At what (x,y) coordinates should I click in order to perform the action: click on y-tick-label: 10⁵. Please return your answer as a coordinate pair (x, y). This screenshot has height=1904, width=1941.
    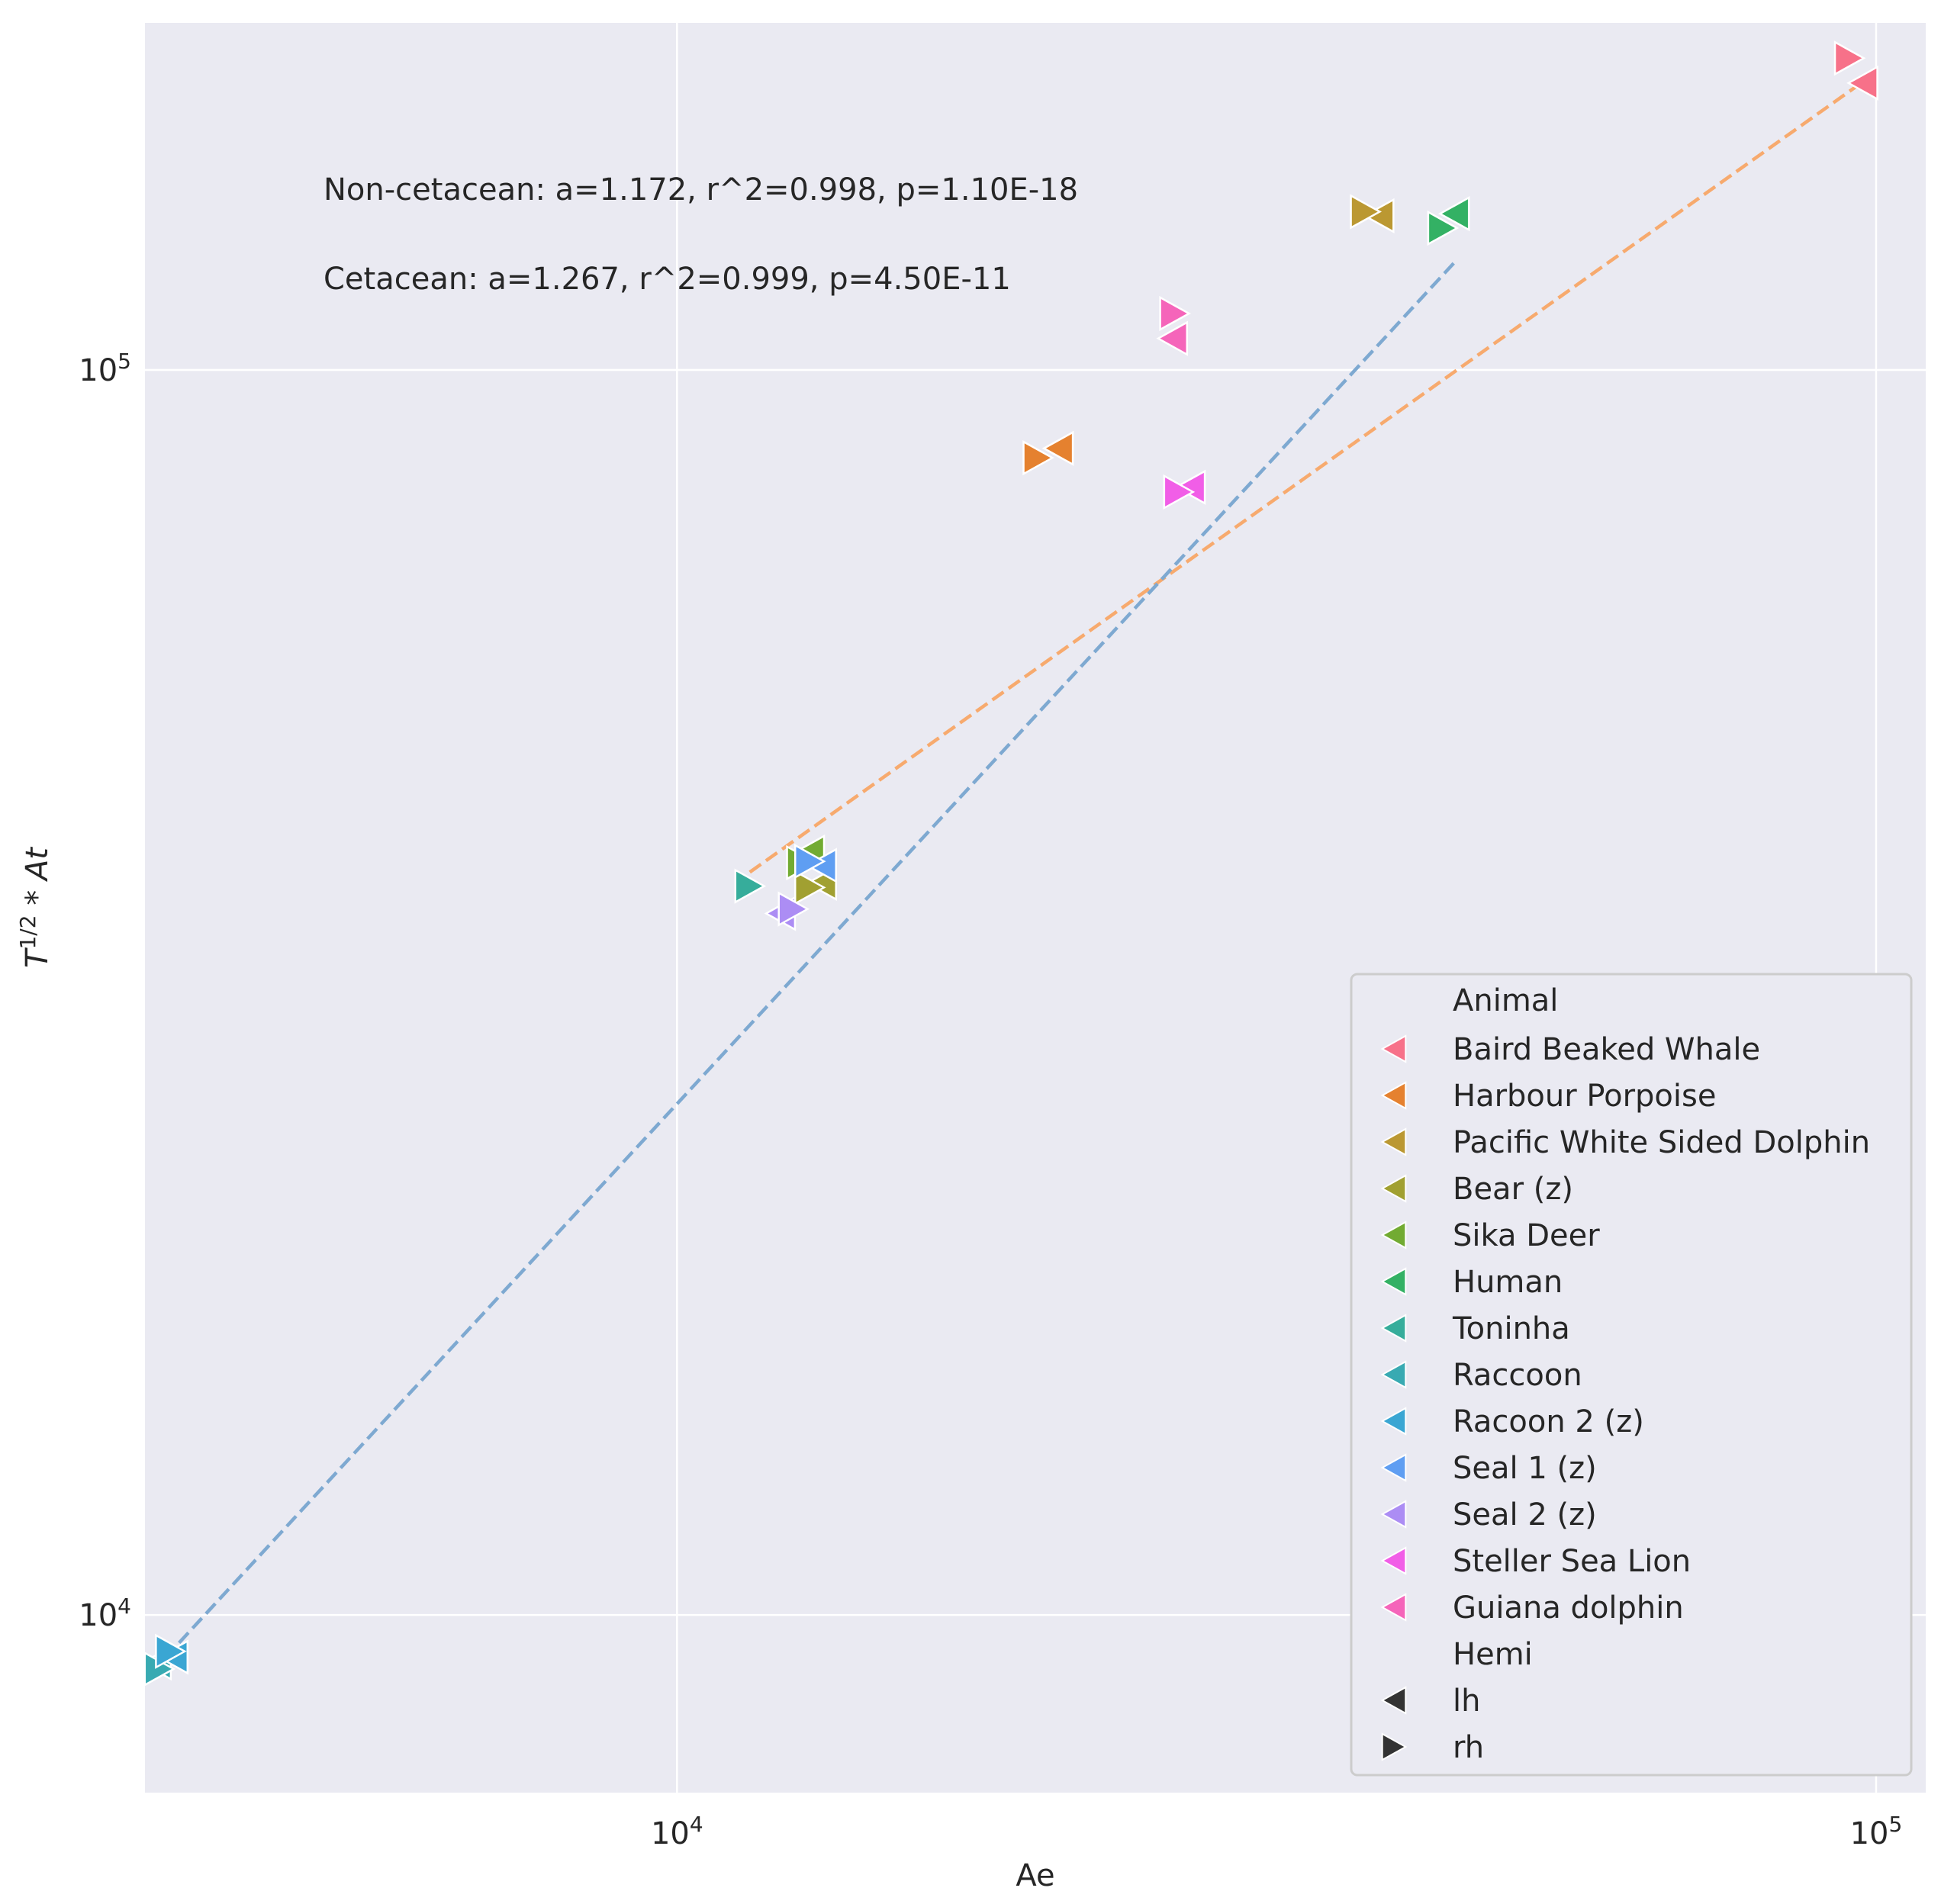
    Looking at the image, I should click on (105, 368).